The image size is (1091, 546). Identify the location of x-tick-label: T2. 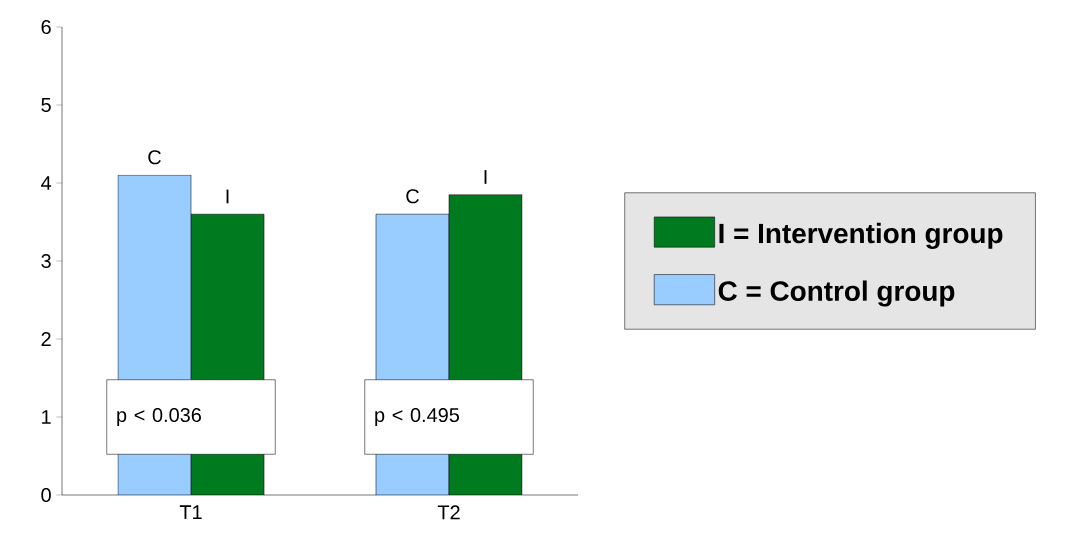
(448, 512).